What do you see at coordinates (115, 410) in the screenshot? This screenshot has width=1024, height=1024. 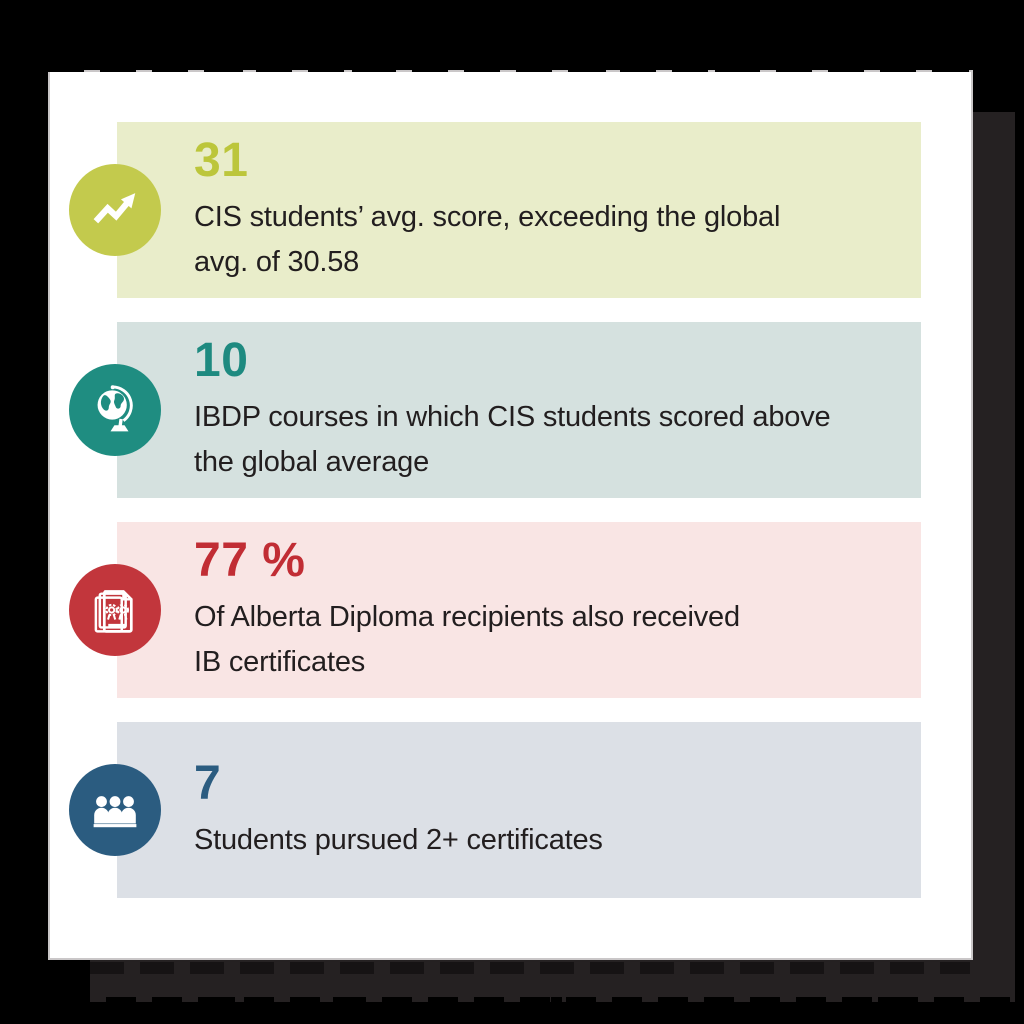 I see `globe-icon` at bounding box center [115, 410].